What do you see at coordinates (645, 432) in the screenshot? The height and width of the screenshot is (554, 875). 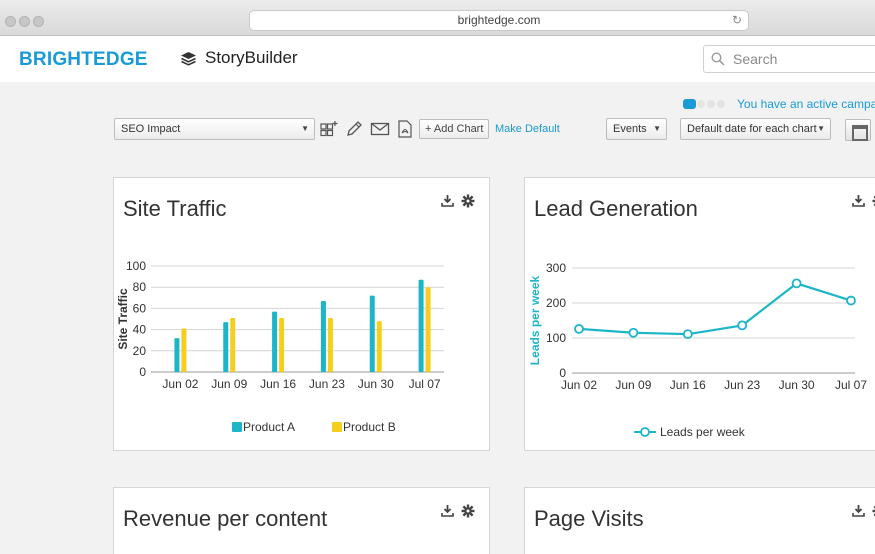 I see `legend-marker` at bounding box center [645, 432].